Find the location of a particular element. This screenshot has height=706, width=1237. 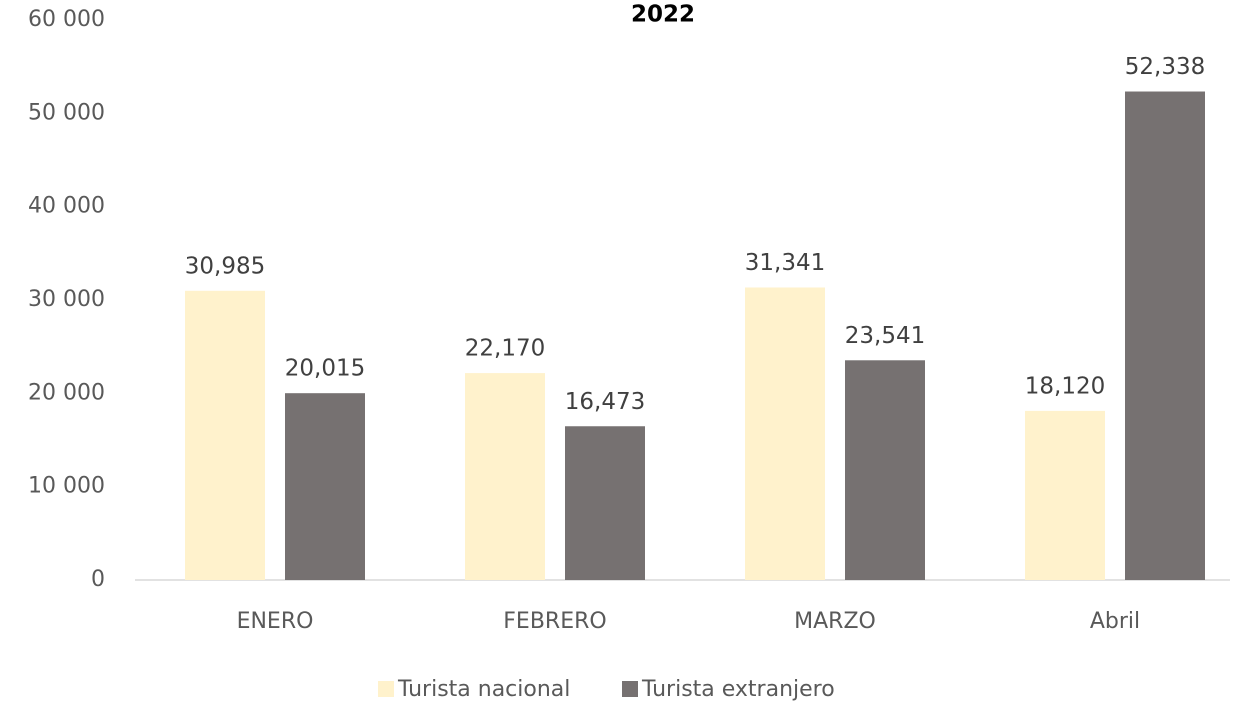

legend-label: Turista extranjero is located at coordinates (738, 689).